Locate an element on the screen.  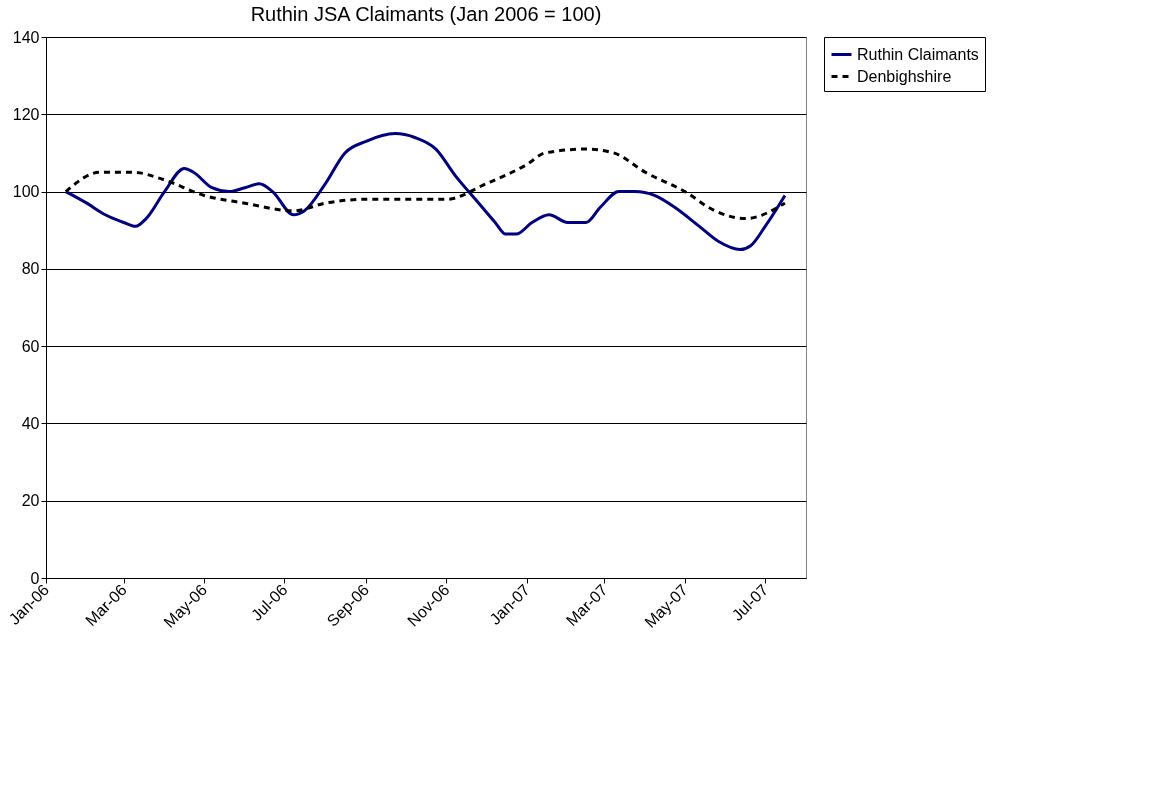
line-series is located at coordinates (425, 192).